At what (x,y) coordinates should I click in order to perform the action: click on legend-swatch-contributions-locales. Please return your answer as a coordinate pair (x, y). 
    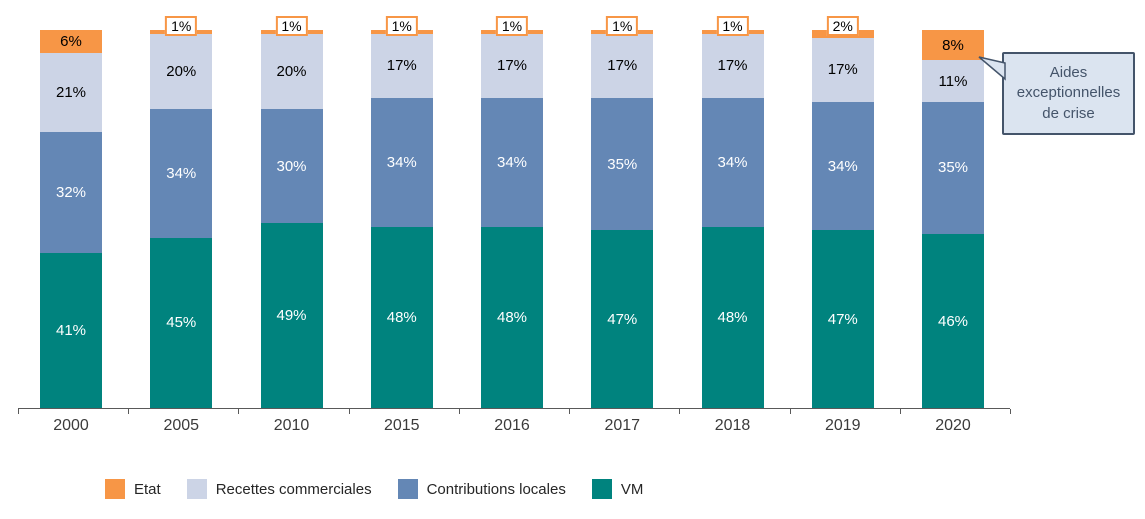
    Looking at the image, I should click on (407, 489).